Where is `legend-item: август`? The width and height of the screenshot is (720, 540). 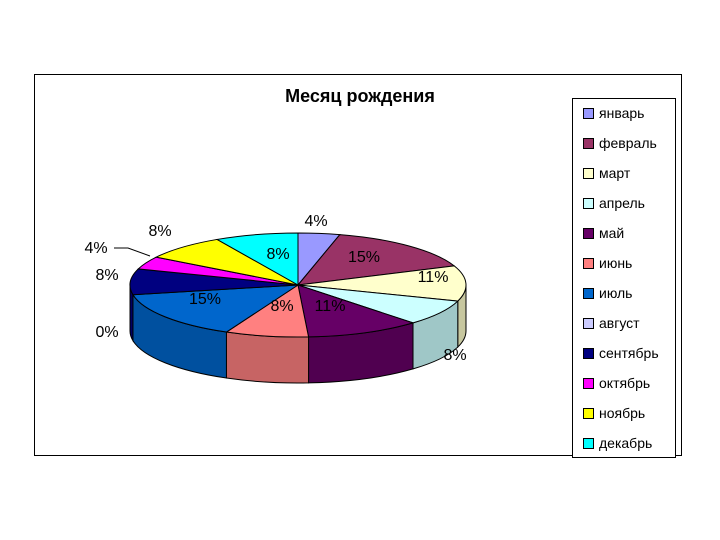
legend-item: август is located at coordinates (611, 323).